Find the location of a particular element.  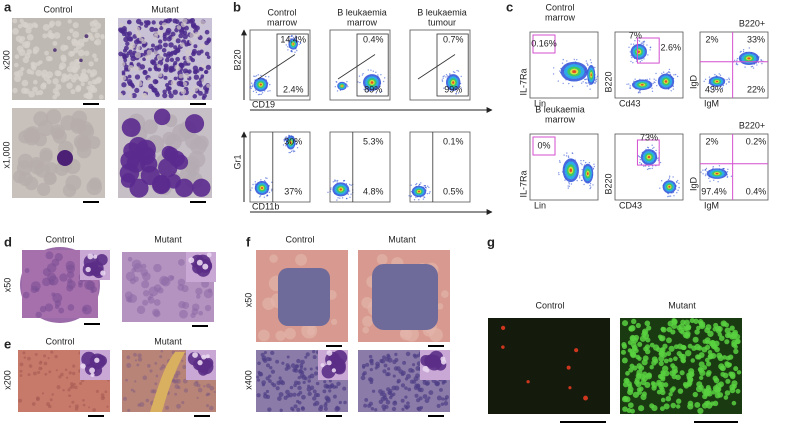

row-label: x200 is located at coordinates (7, 380).